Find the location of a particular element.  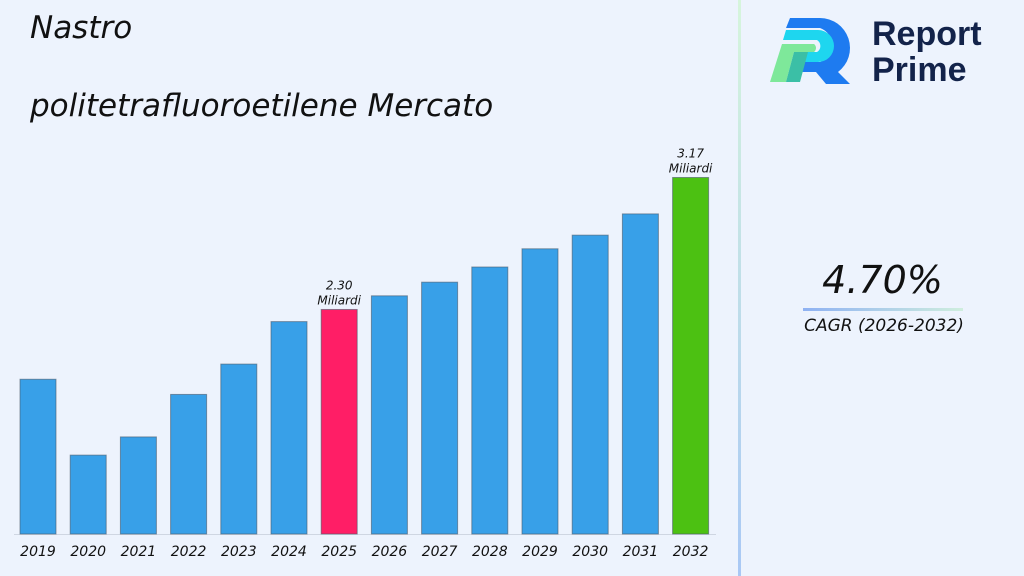

chart-title-line1: Nastro is located at coordinates (81, 28).